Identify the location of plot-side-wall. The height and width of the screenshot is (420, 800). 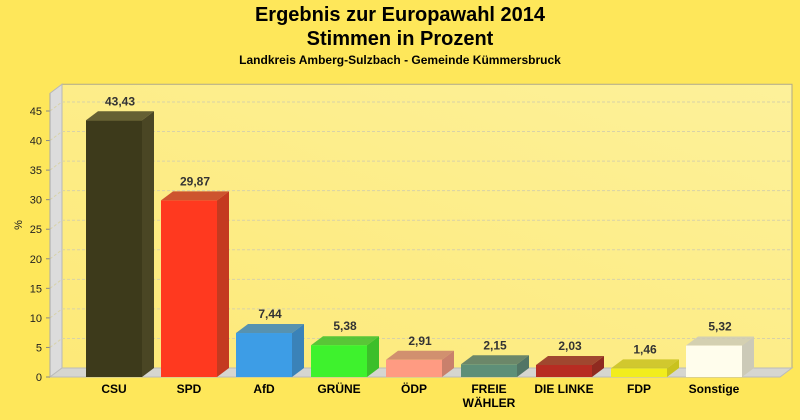
(56, 230).